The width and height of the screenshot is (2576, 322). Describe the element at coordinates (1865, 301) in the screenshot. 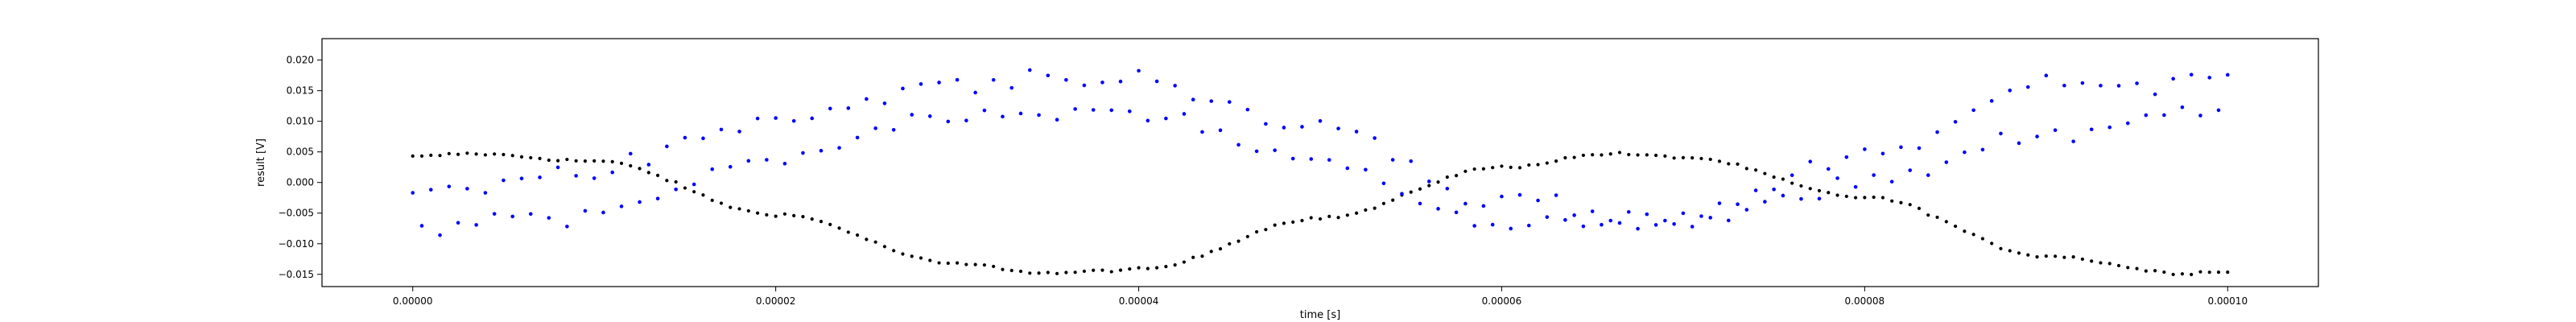

I see `x-tick-label: 0.00008` at that location.